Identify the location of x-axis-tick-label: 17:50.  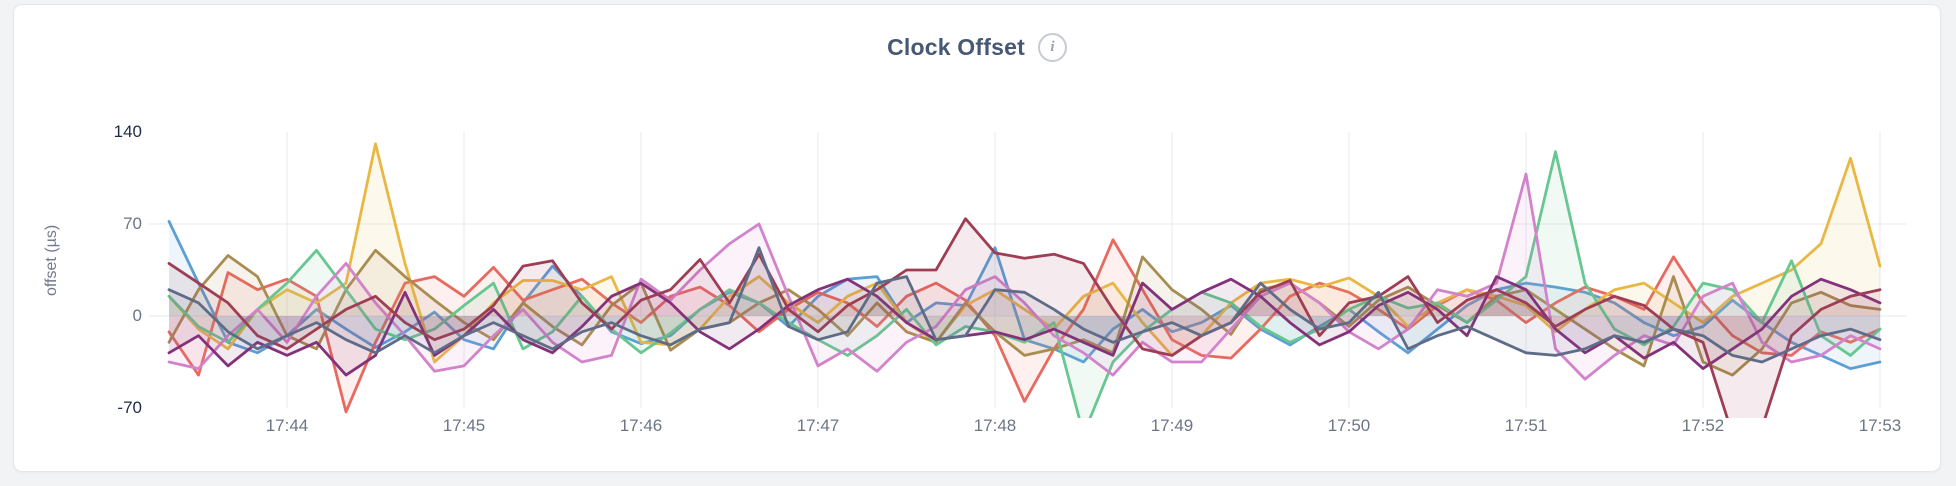
(1349, 425).